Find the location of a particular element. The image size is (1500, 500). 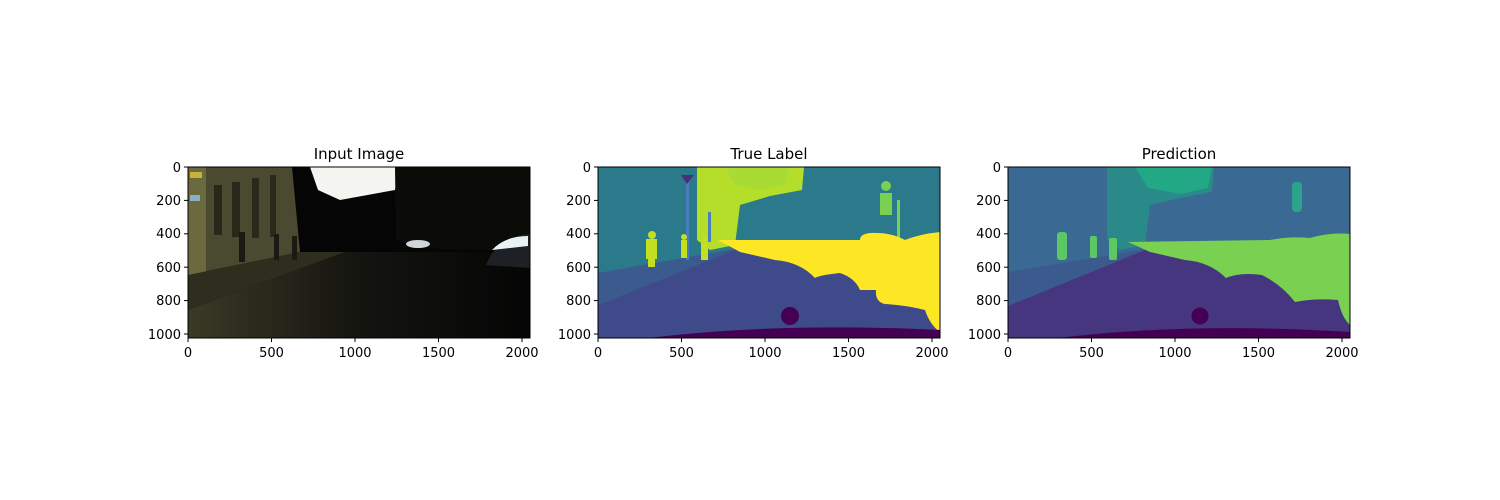

panel-true-label: True Label is located at coordinates (753, 253).